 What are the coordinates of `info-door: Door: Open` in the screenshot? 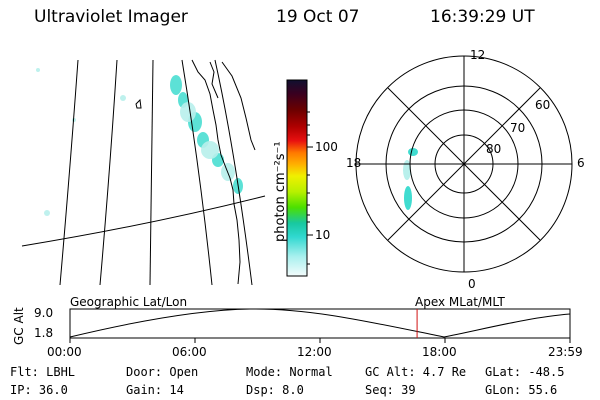 It's located at (162, 372).